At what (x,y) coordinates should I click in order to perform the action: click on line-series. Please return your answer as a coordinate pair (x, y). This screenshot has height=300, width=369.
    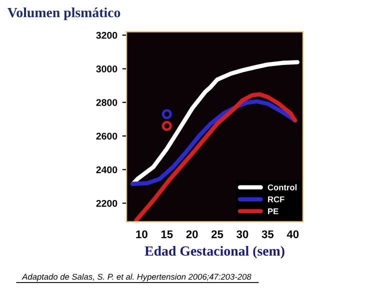
    Looking at the image, I should click on (214, 142).